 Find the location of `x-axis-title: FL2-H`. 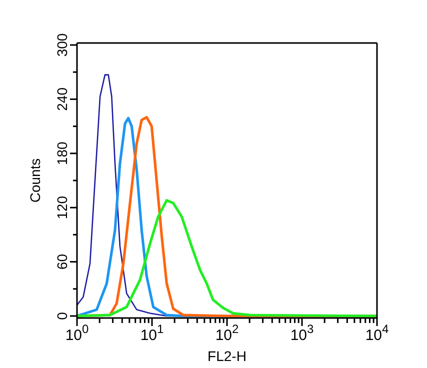

x-axis-title: FL2-H is located at coordinates (227, 356).